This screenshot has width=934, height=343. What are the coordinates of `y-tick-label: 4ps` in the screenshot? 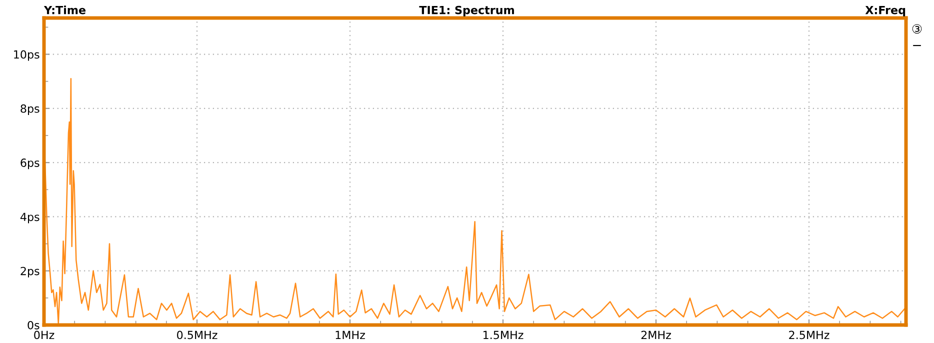 It's located at (30, 218).